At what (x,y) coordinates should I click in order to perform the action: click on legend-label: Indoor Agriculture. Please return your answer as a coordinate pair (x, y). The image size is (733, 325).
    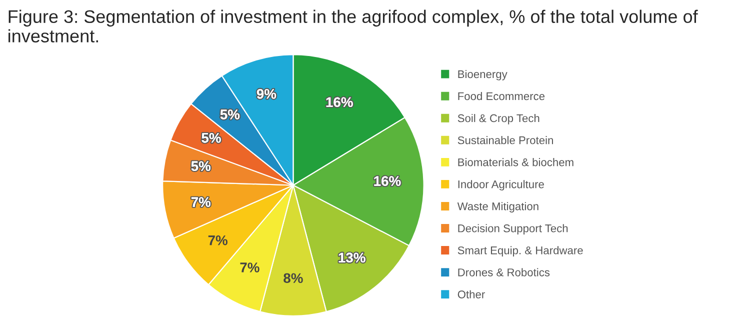
    Looking at the image, I should click on (501, 185).